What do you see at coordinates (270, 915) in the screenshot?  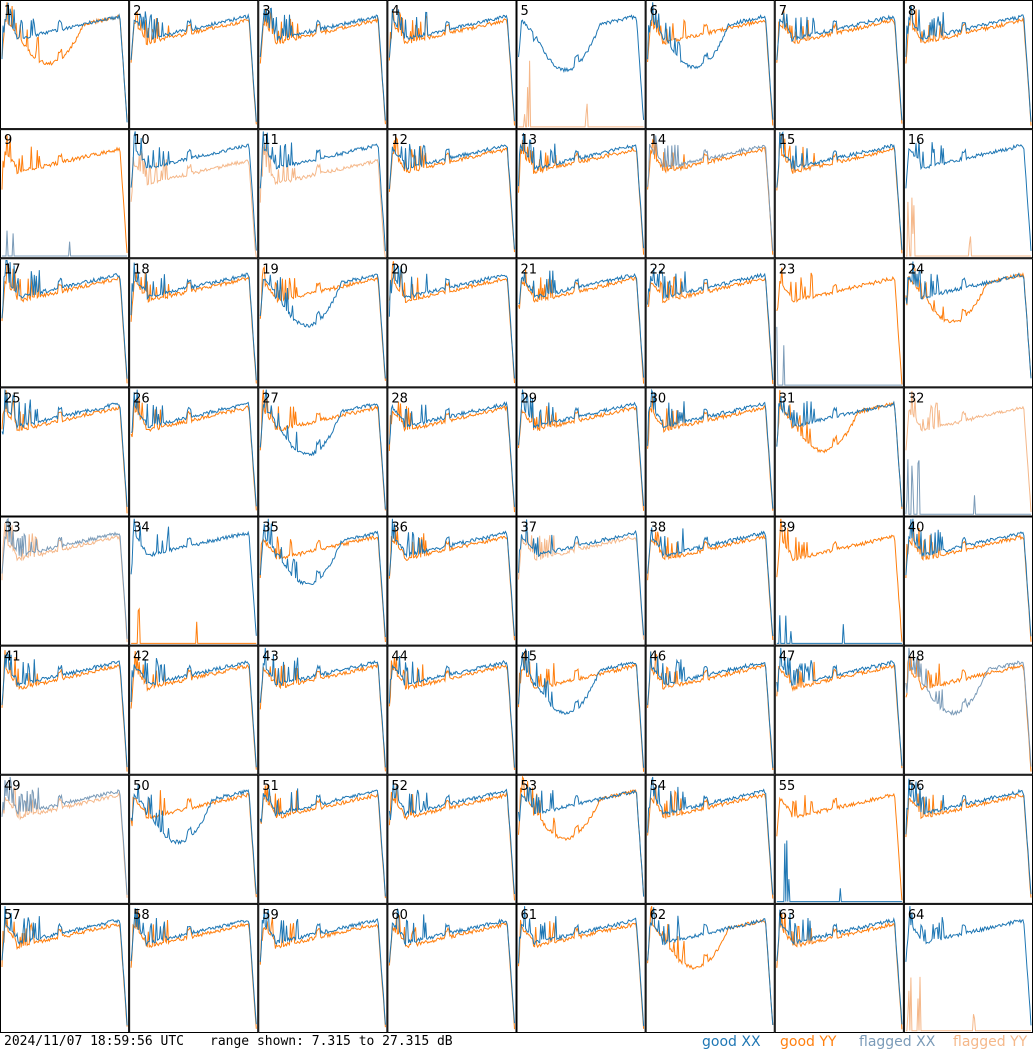 I see `panel-label: 59` at bounding box center [270, 915].